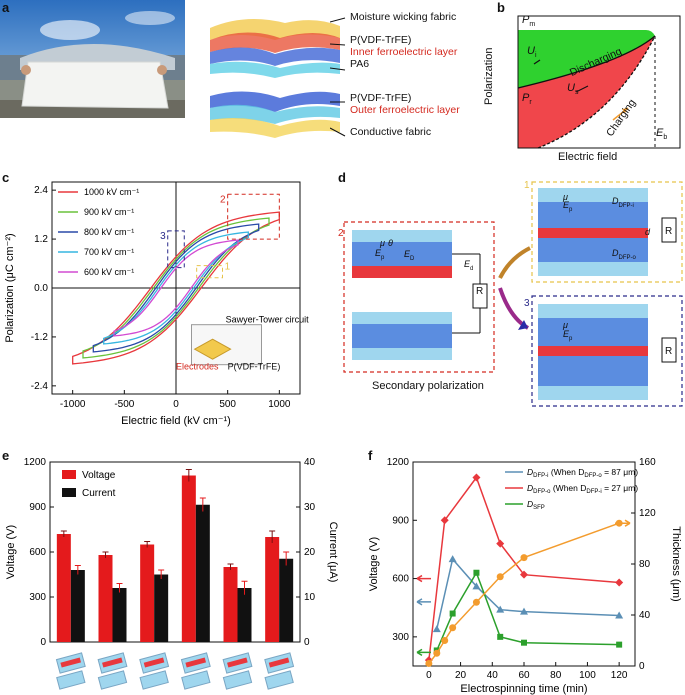 The height and width of the screenshot is (695, 685). Describe the element at coordinates (197, 367) in the screenshot. I see `inset-label: Electrodes` at that location.